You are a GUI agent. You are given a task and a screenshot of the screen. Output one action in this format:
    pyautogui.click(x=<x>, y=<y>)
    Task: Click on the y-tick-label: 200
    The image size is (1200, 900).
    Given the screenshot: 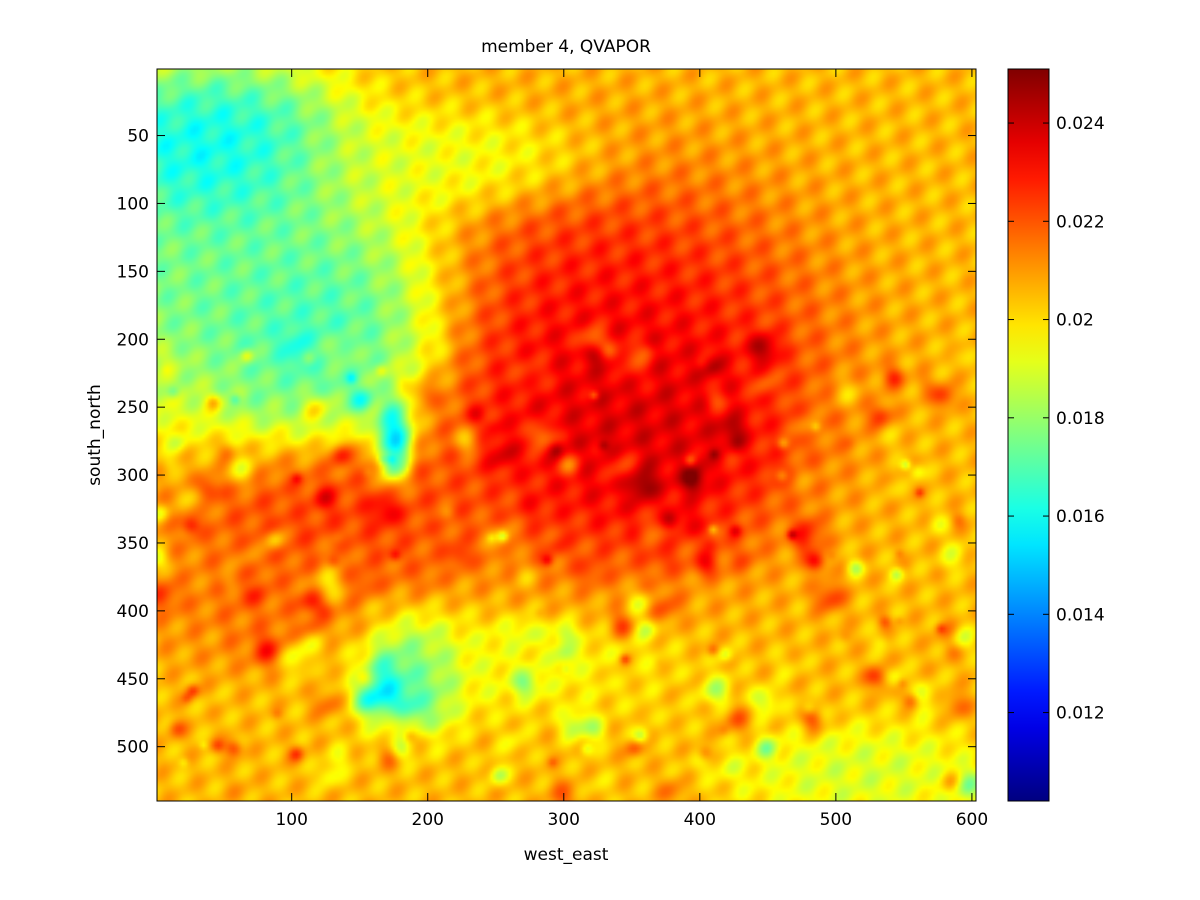 What is the action you would take?
    pyautogui.click(x=133, y=340)
    